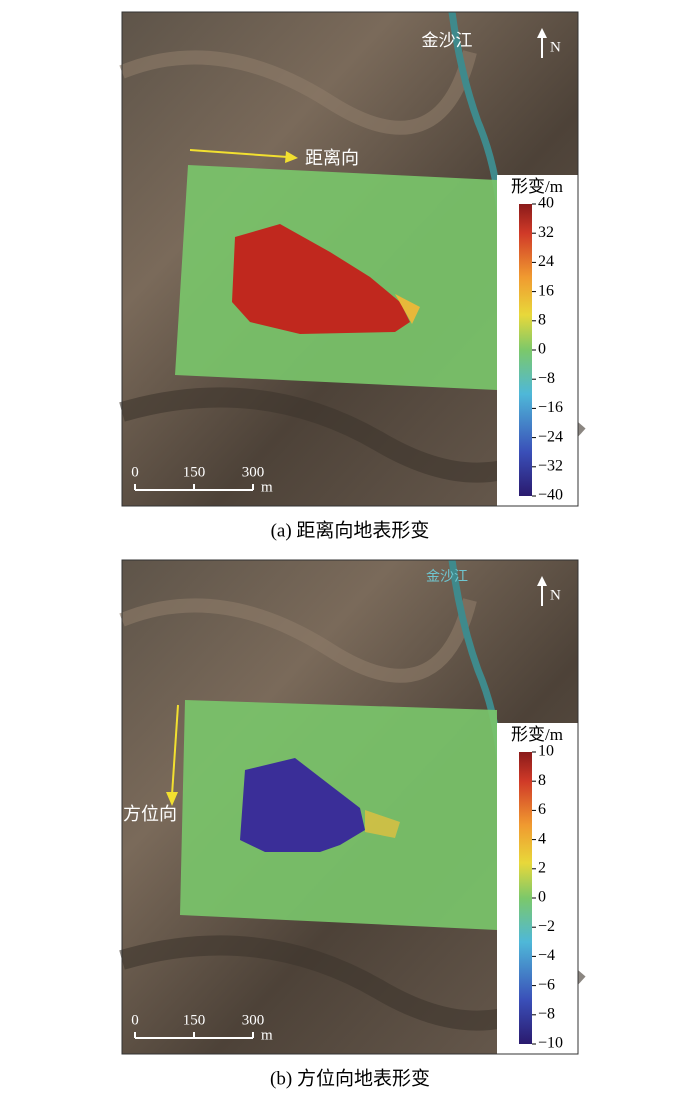  Describe the element at coordinates (546, 232) in the screenshot. I see `colorbar-tick-label: 32` at that location.